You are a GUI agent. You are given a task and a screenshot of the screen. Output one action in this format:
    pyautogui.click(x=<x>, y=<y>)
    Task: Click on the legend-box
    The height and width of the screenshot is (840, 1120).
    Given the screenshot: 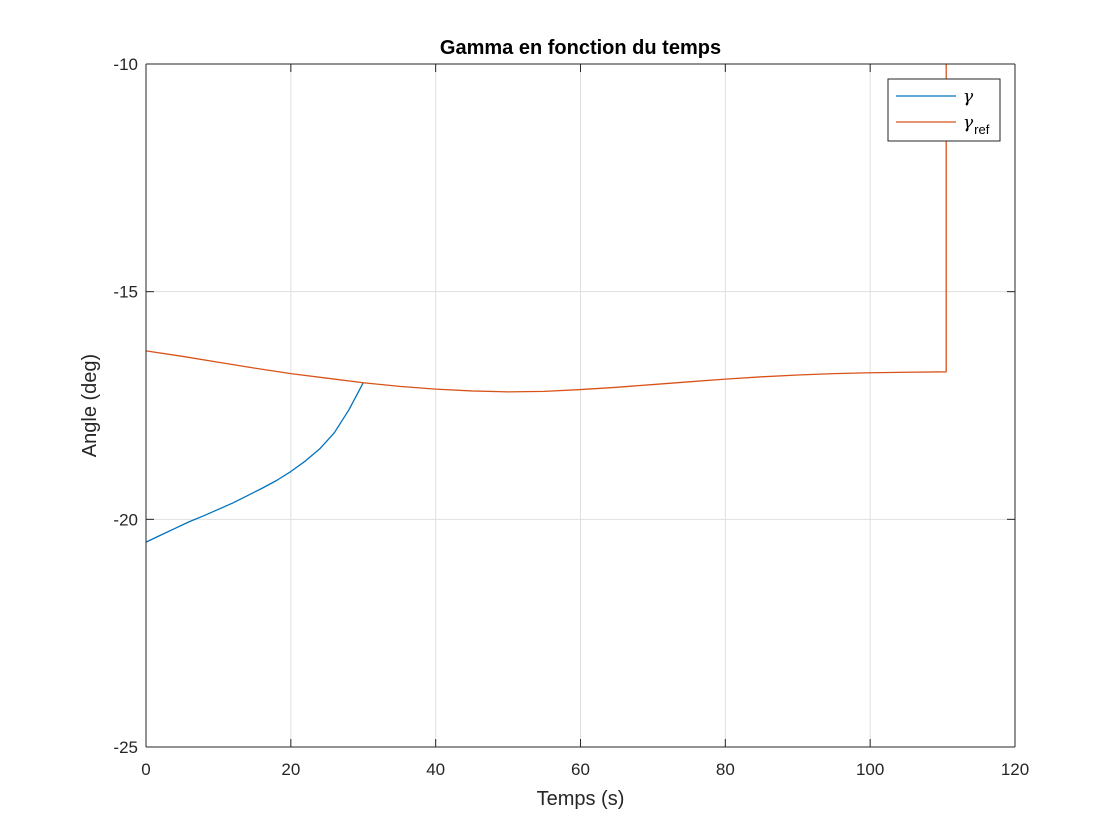 What is the action you would take?
    pyautogui.click(x=944, y=110)
    